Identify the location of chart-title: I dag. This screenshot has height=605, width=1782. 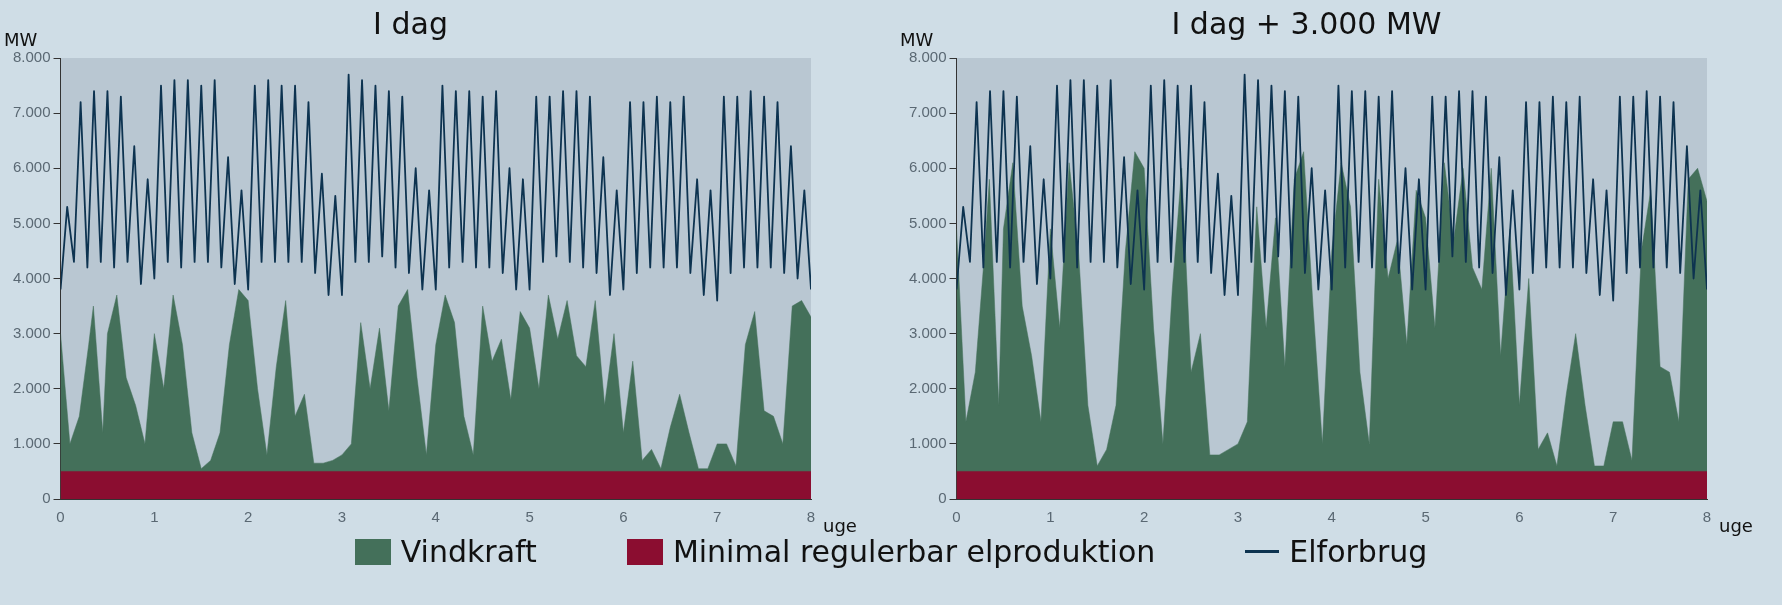
(410, 23).